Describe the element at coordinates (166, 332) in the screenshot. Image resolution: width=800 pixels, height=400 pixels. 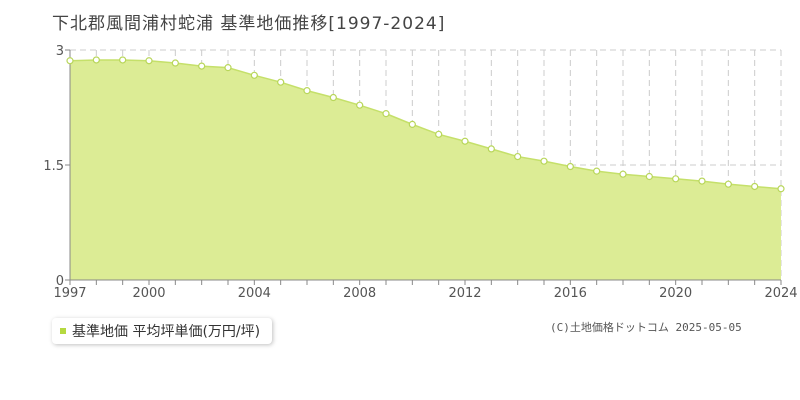
I see `legend-label: 基準地価 平均坪単価(万円/坪)` at that location.